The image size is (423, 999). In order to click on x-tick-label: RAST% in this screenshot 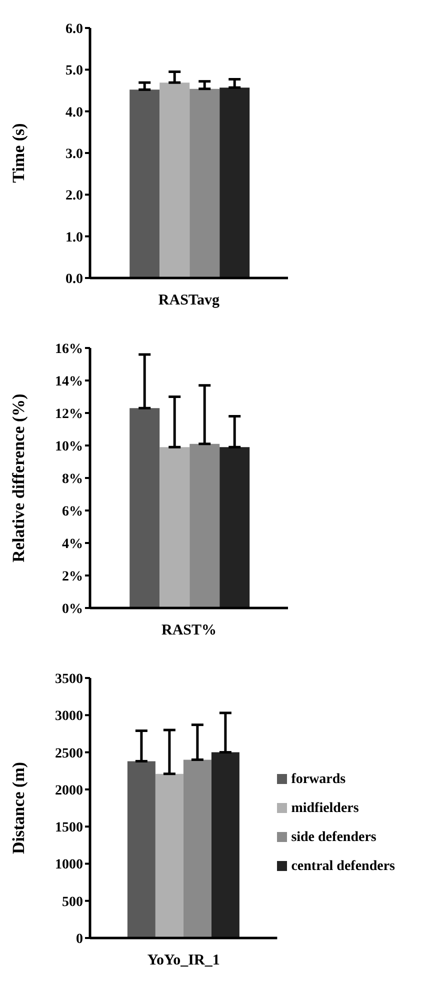, I will do `click(189, 630)`.